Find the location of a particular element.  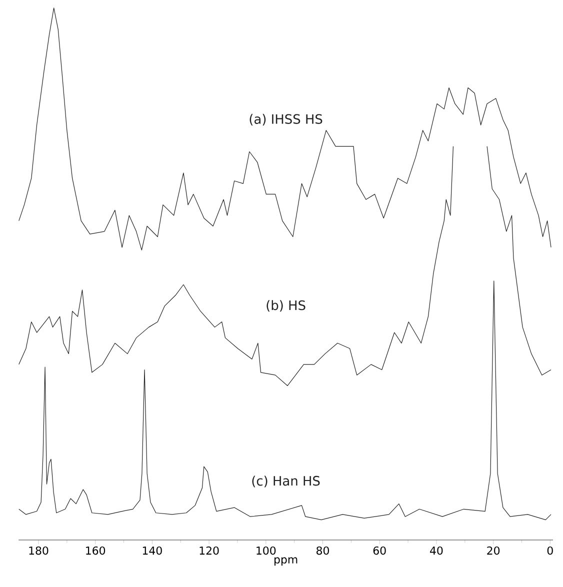

x-tick-label: 140 is located at coordinates (152, 550).